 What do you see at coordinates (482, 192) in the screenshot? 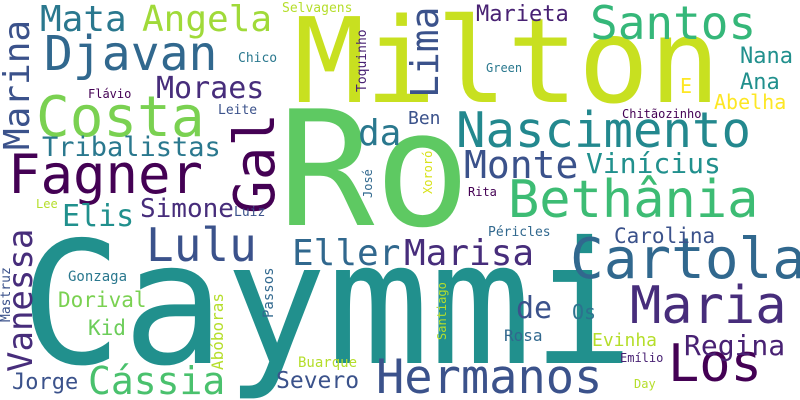
I see `word-rita: Rita` at bounding box center [482, 192].